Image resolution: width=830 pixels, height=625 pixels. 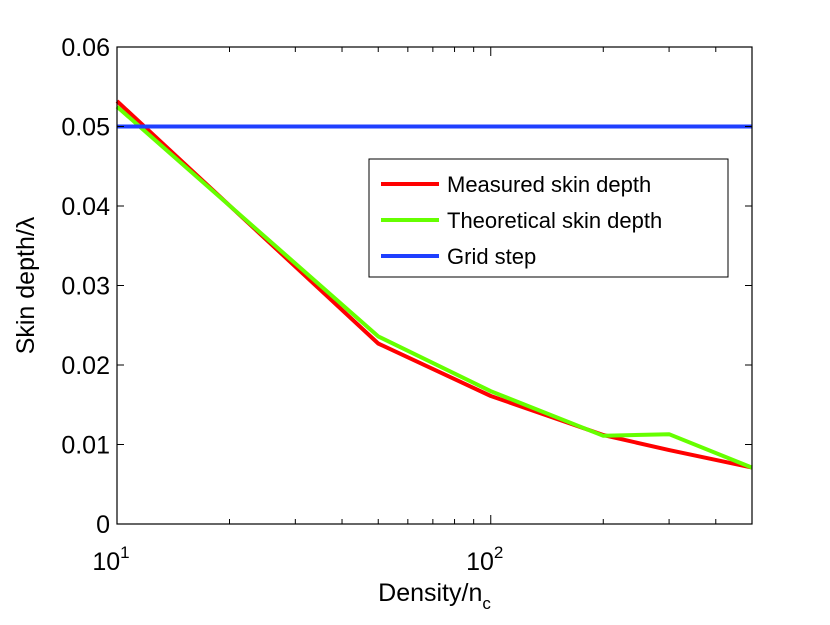 What do you see at coordinates (491, 256) in the screenshot?
I see `legend-label: Grid step` at bounding box center [491, 256].